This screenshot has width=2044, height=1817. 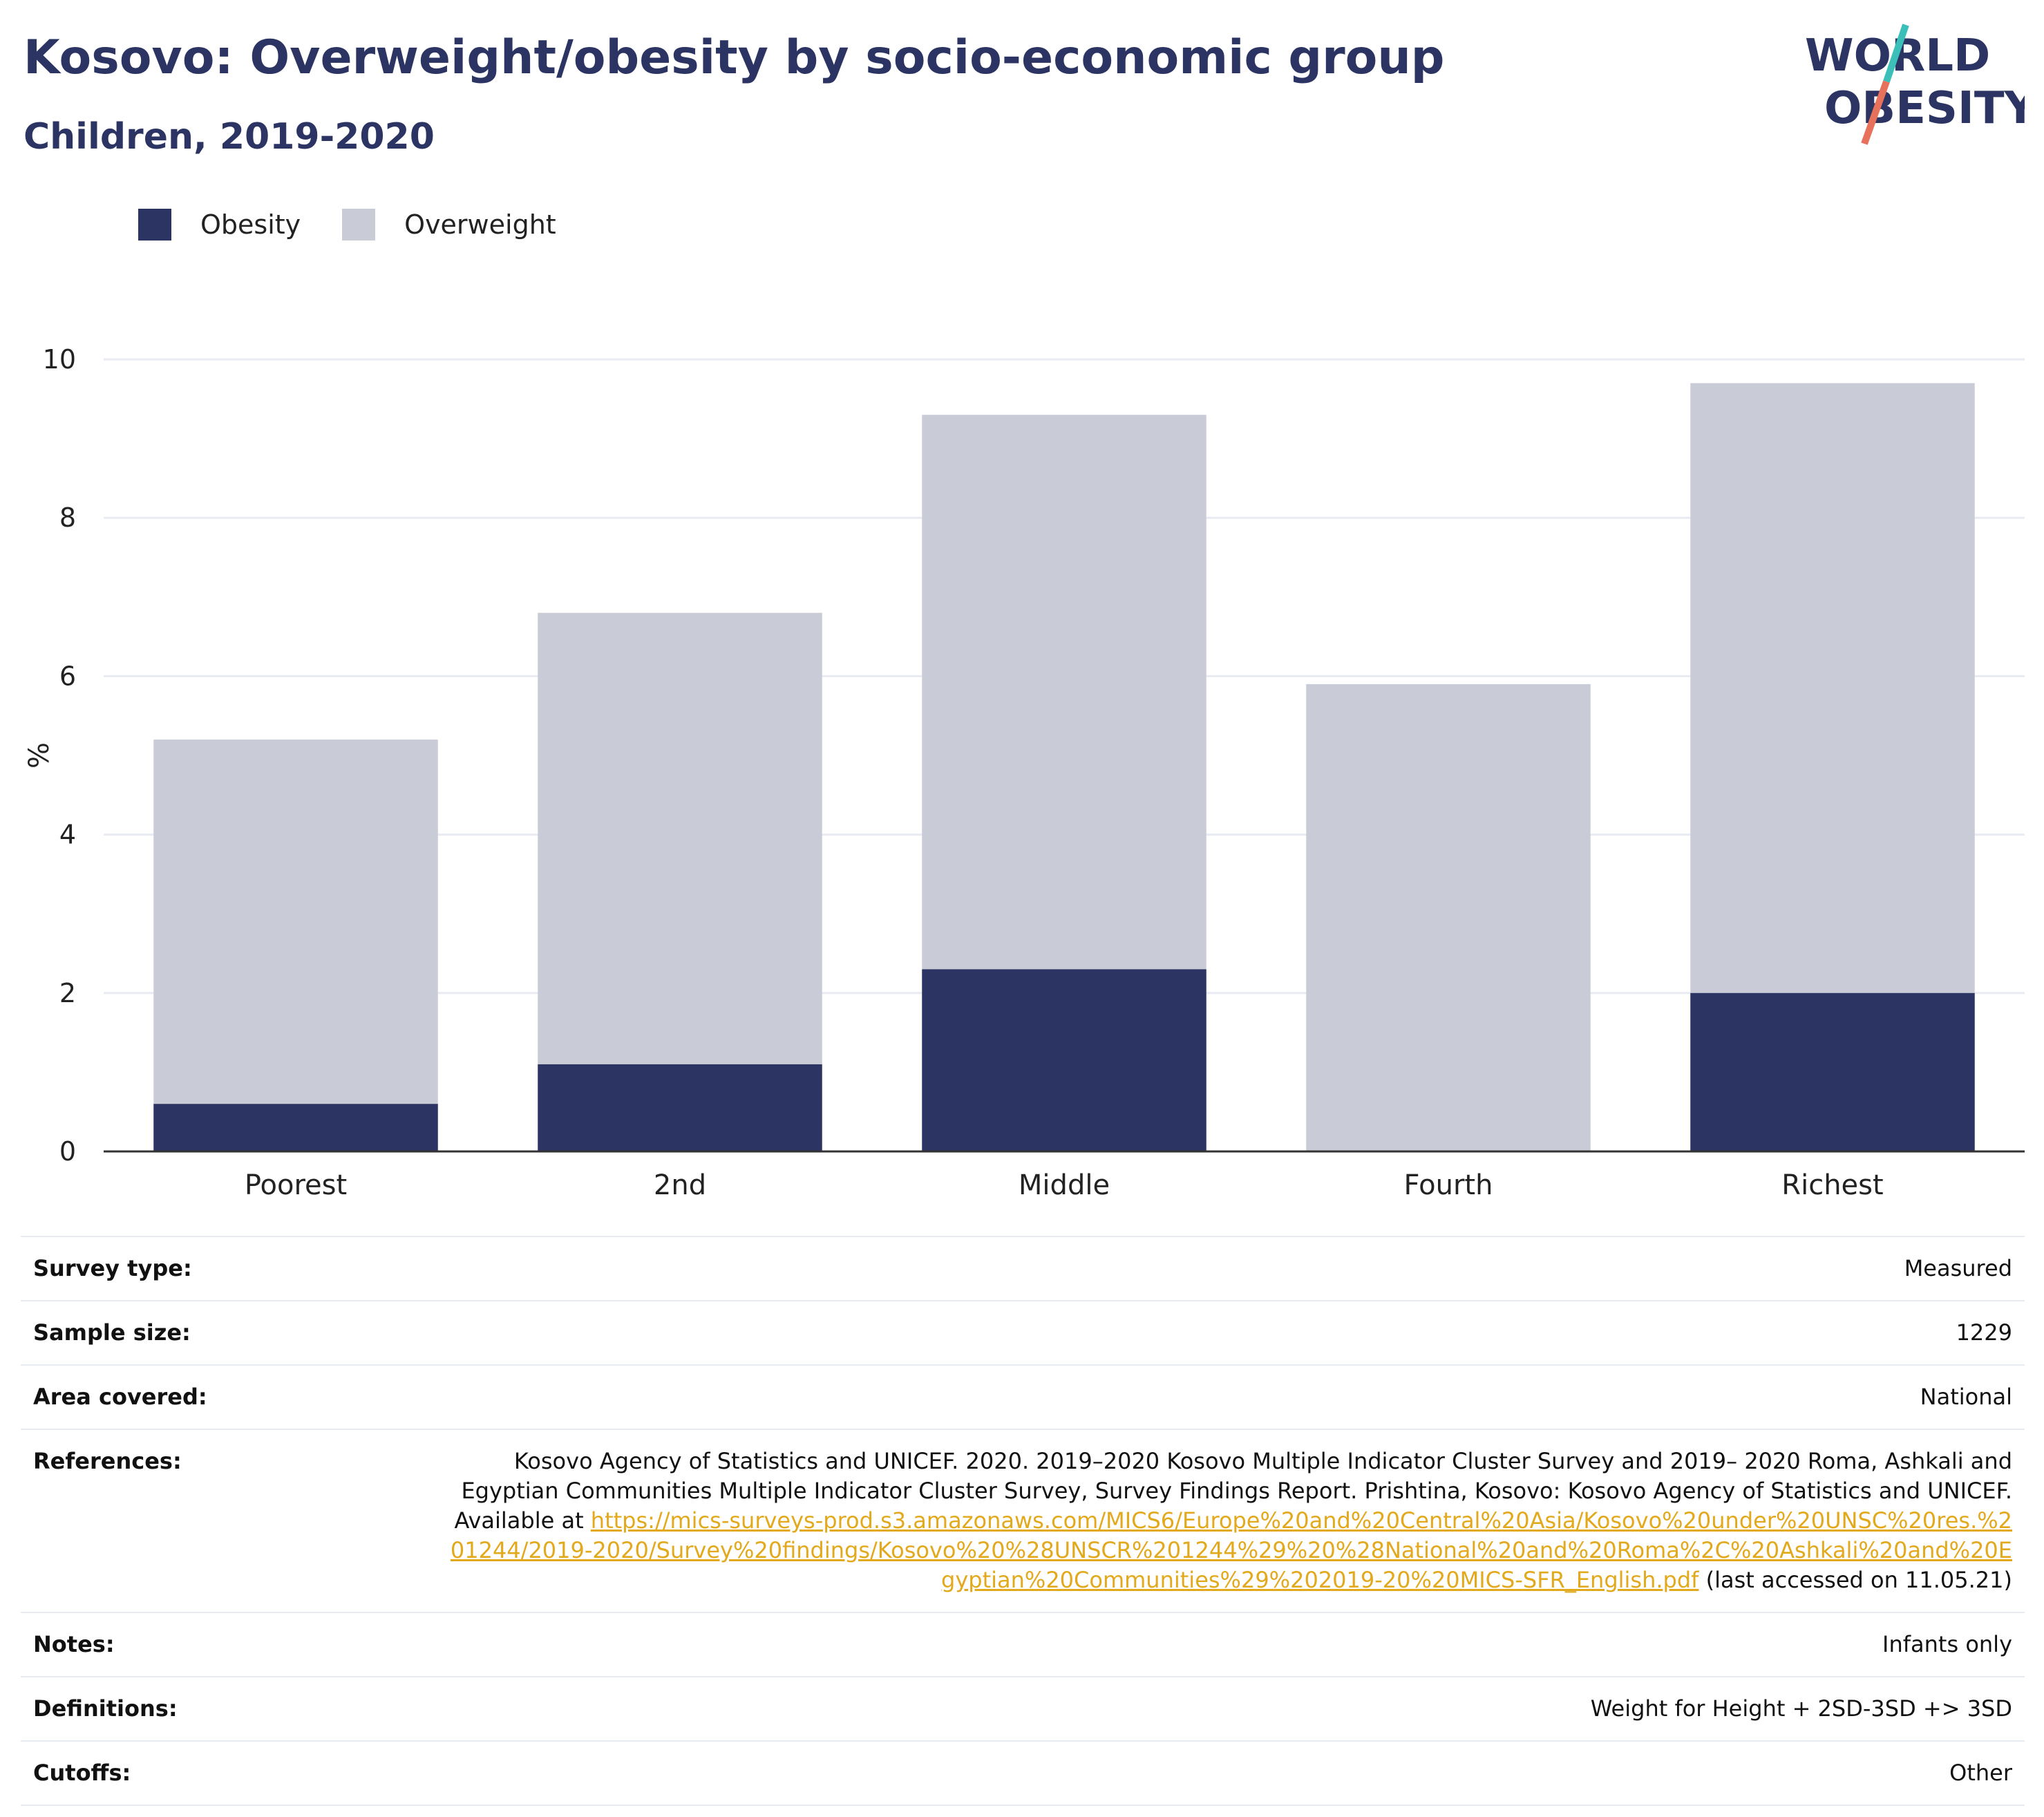 I want to click on y-tick-label: 4, so click(x=67, y=835).